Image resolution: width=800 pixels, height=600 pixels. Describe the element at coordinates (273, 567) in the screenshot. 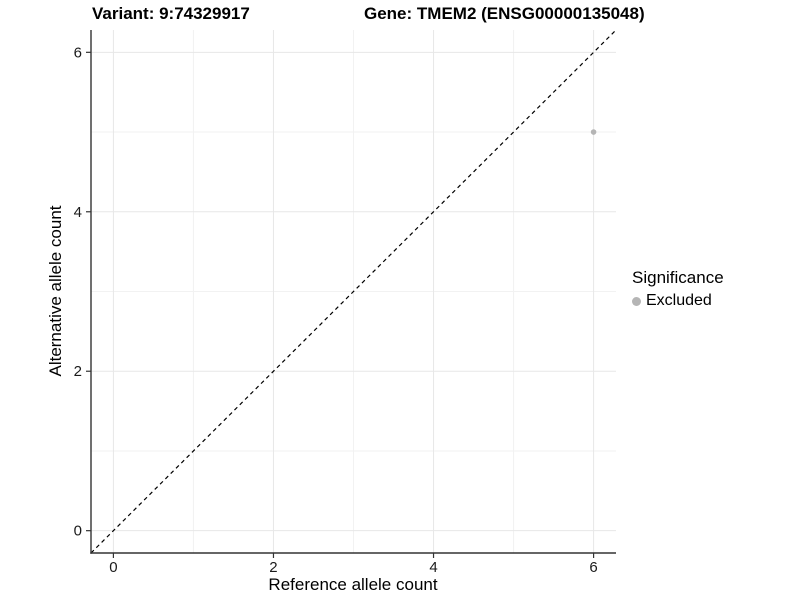

I see `x-tick-label: 2` at that location.